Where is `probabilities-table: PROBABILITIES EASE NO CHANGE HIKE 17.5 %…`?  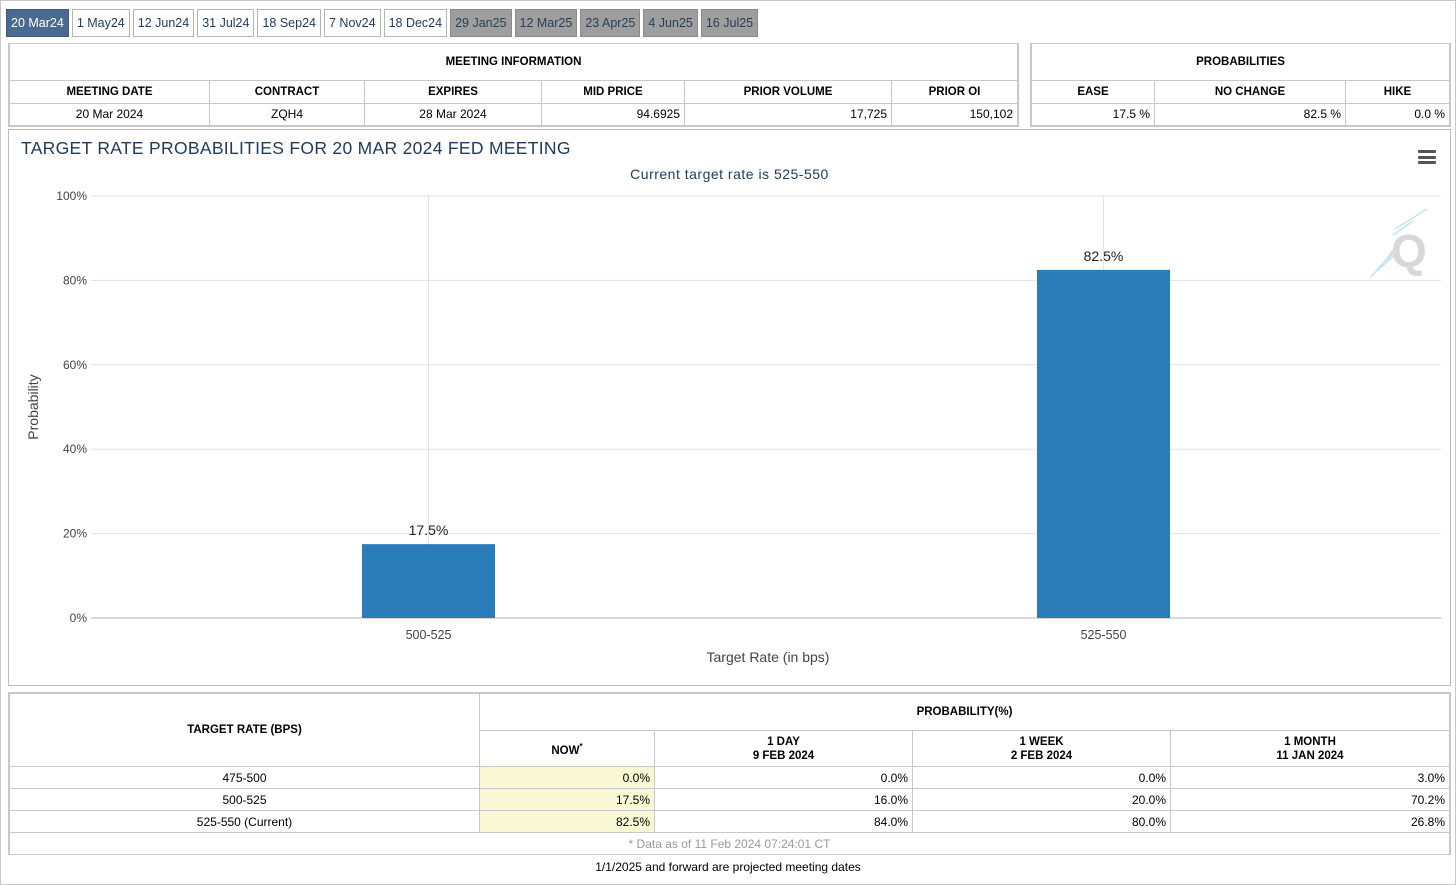 probabilities-table: PROBABILITIES EASE NO CHANGE HIKE 17.5 %… is located at coordinates (1240, 85).